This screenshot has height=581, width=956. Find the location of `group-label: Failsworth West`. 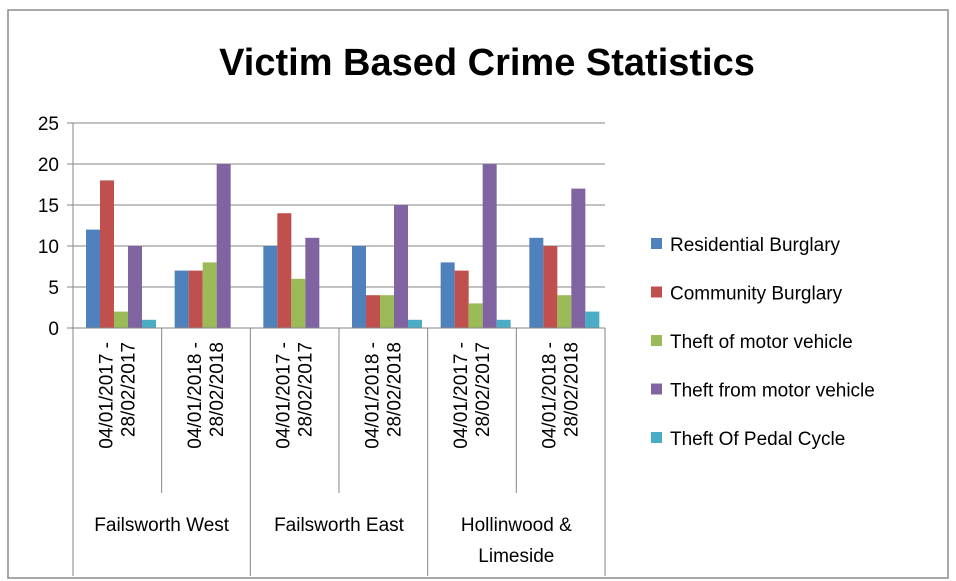

group-label: Failsworth West is located at coordinates (162, 525).